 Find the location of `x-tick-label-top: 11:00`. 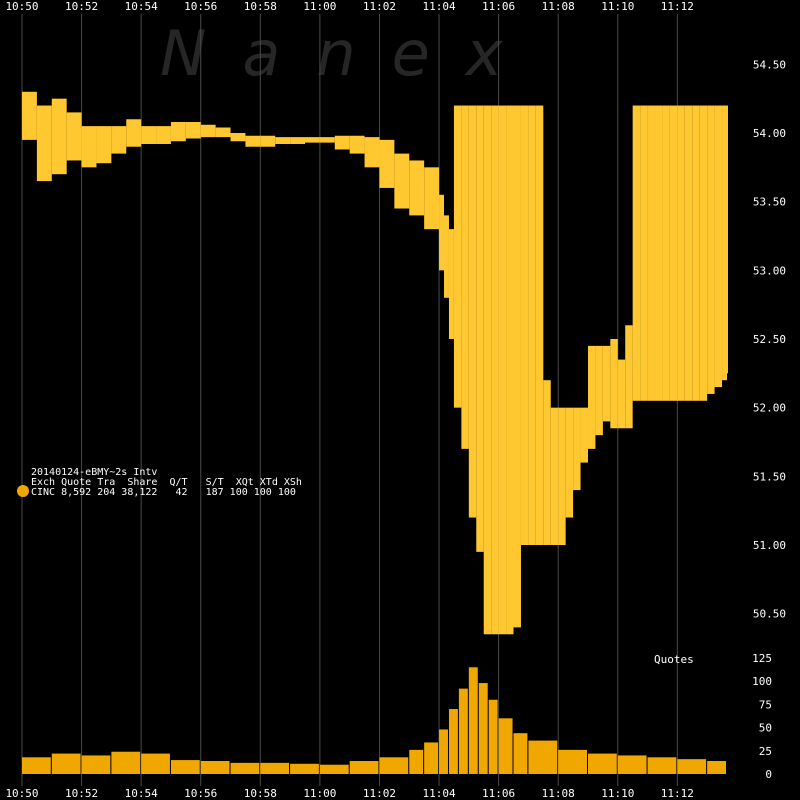

x-tick-label-top: 11:00 is located at coordinates (319, 6).